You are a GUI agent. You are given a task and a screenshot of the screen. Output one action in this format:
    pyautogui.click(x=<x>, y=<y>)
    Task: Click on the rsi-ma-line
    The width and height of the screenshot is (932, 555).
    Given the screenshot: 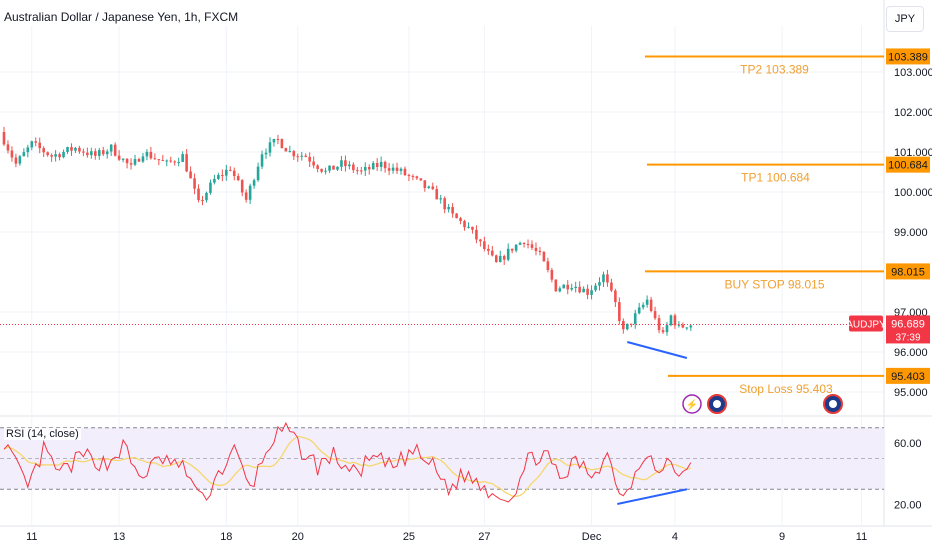 What is the action you would take?
    pyautogui.click(x=347, y=466)
    